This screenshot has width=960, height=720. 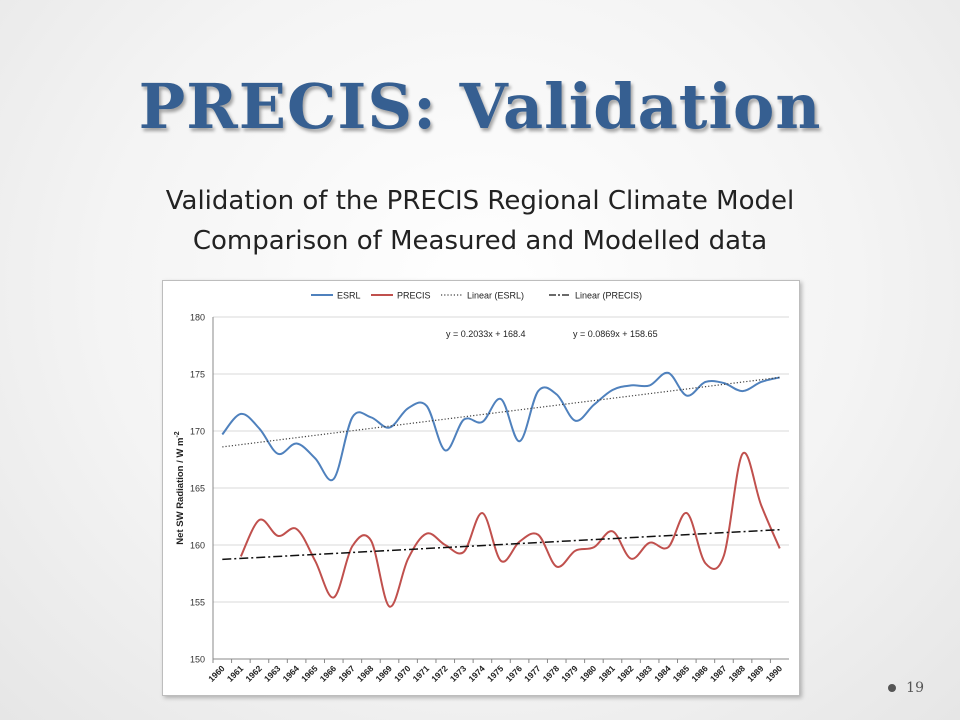 I want to click on x-tick-label: 1977, so click(x=532, y=673).